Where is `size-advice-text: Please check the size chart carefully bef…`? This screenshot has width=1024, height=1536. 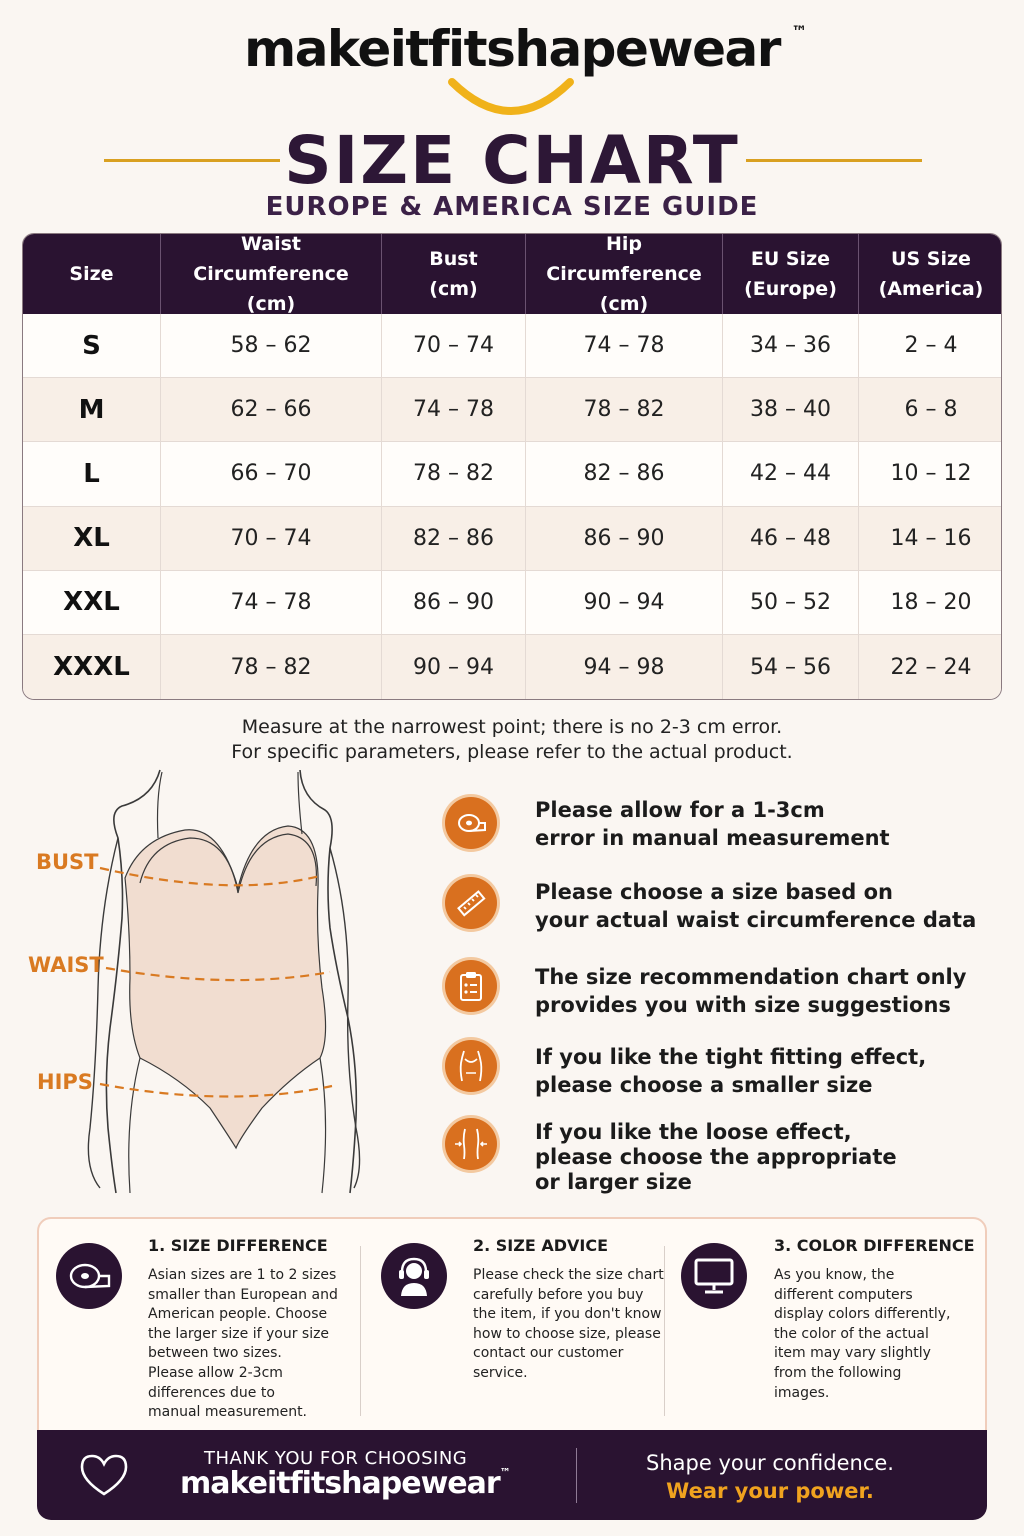
size-advice-text: Please check the size chart carefully bef… is located at coordinates (568, 1324).